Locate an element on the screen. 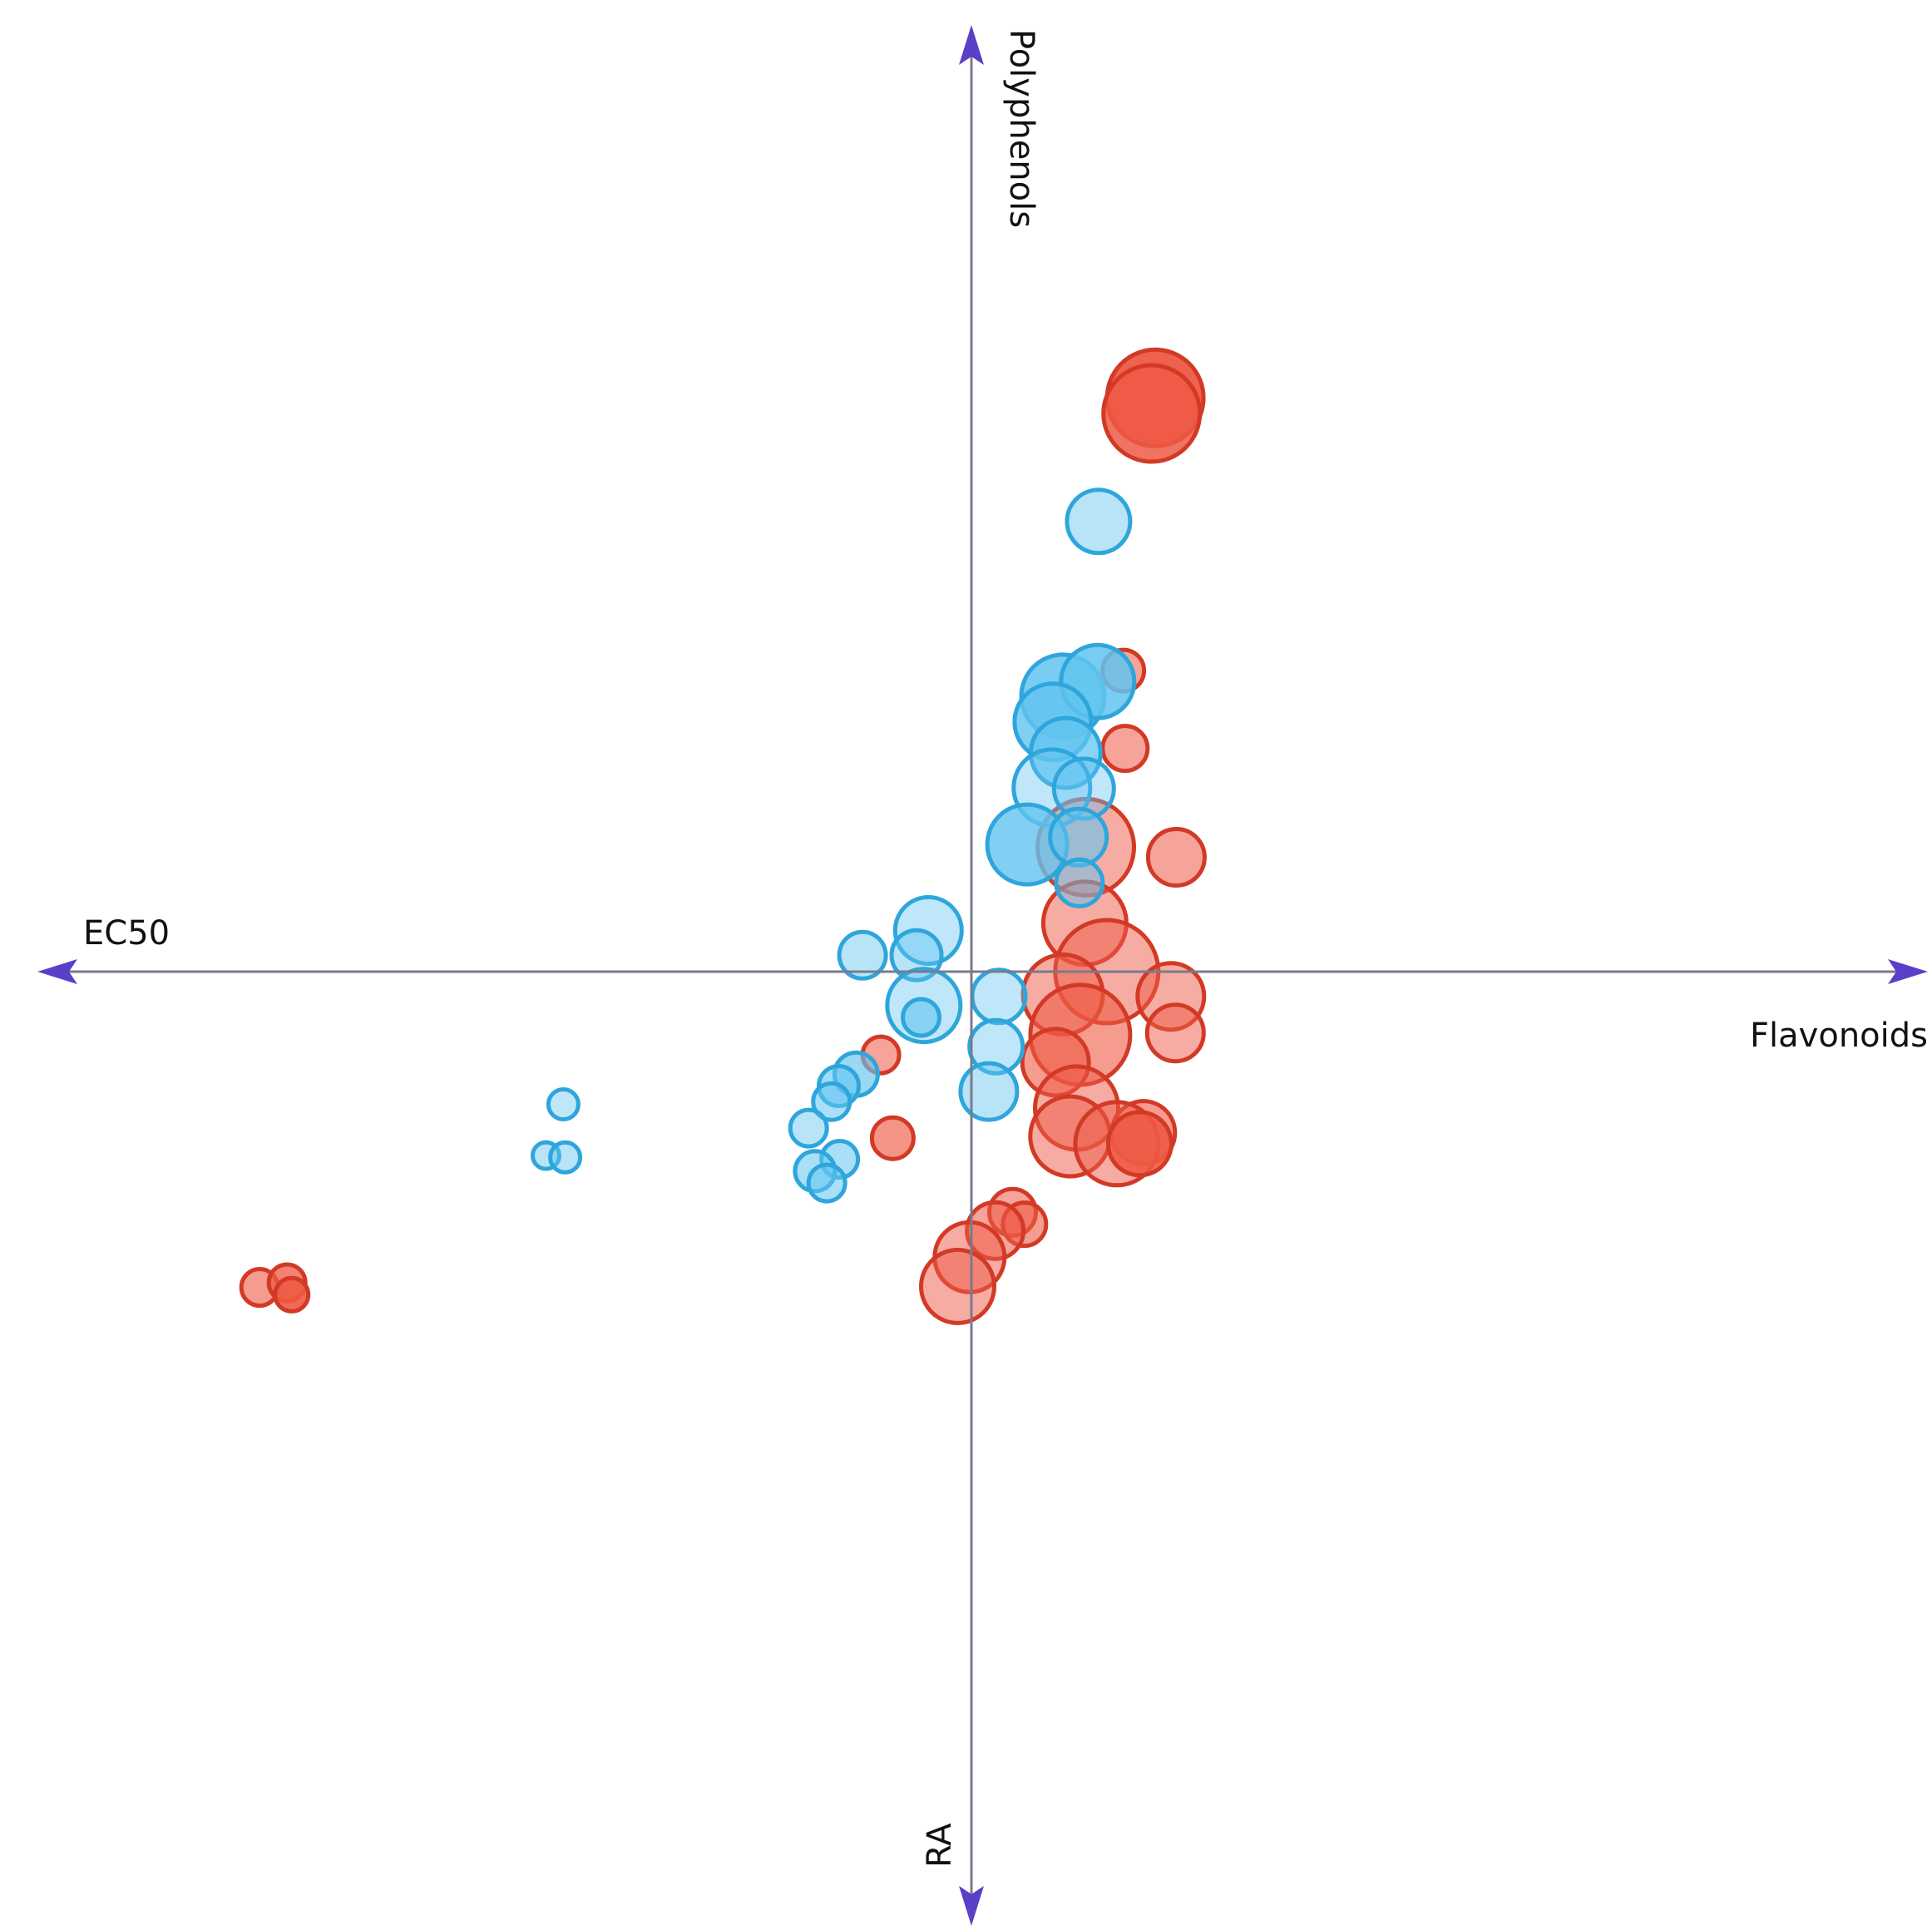 This screenshot has width=1932, height=1930. left-arrow-icon is located at coordinates (57, 972).